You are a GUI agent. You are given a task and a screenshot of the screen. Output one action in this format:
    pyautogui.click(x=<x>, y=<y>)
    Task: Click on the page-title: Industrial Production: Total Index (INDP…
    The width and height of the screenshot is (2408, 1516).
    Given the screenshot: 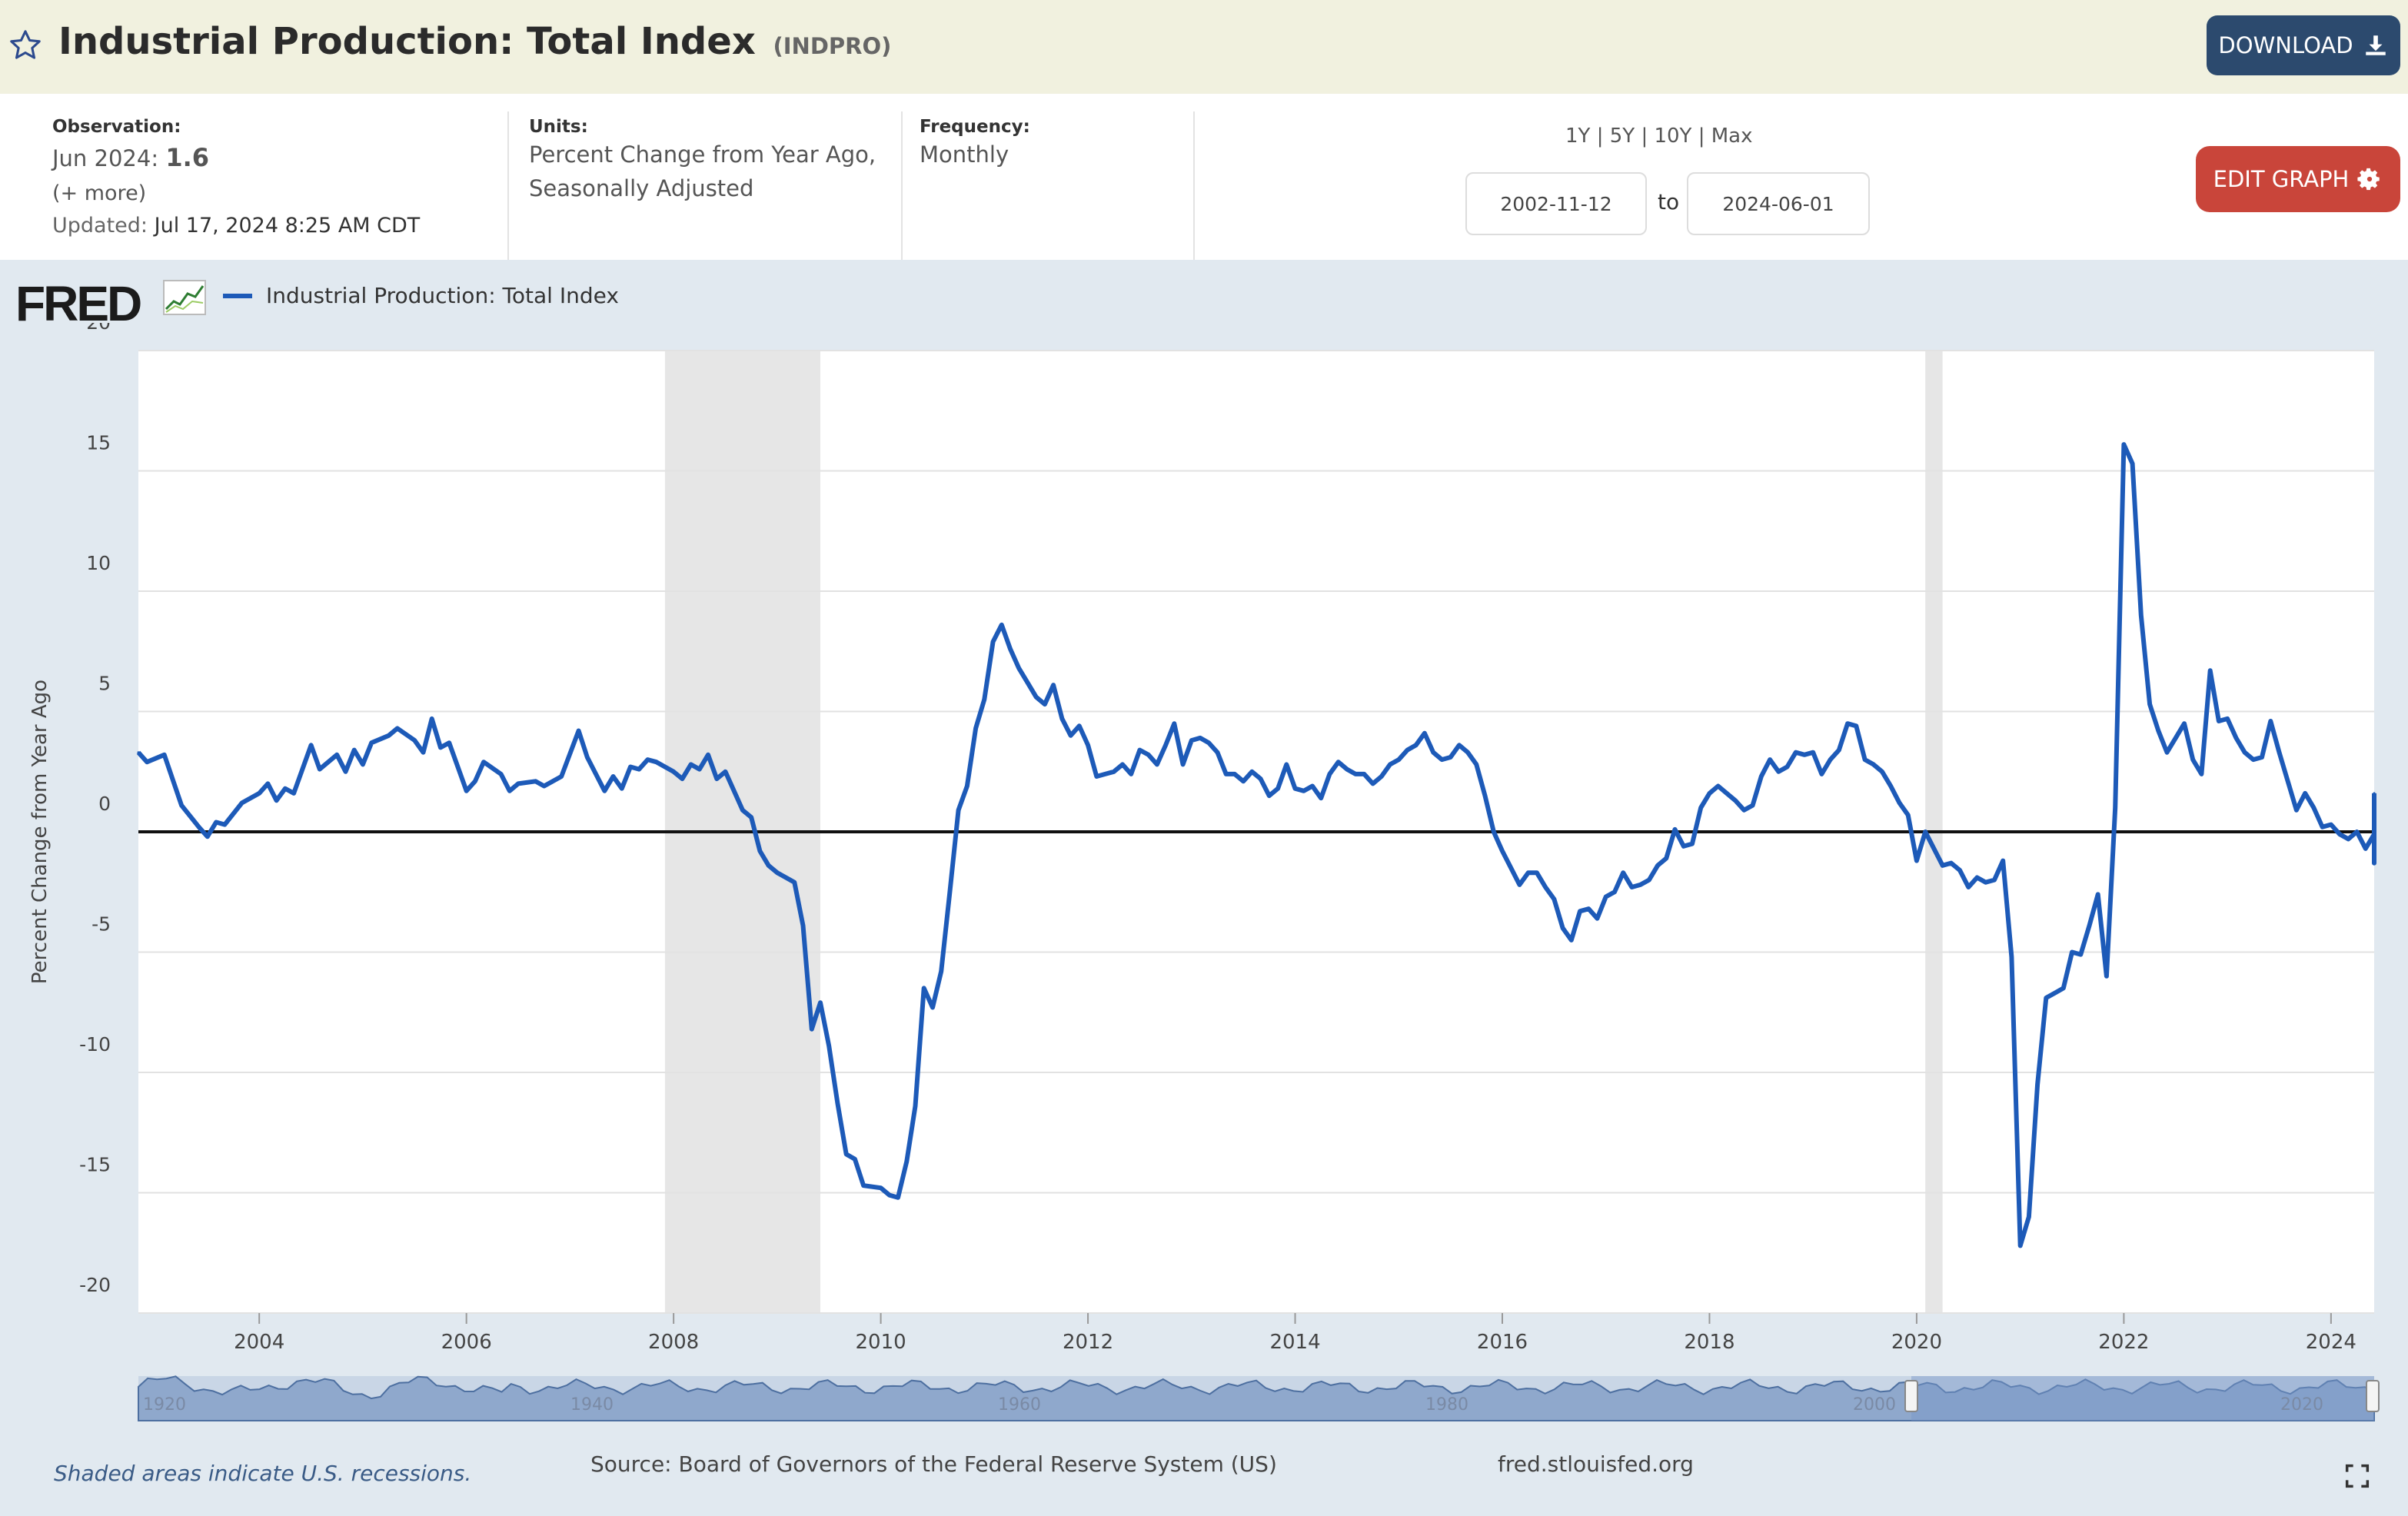 What is the action you would take?
    pyautogui.click(x=474, y=41)
    